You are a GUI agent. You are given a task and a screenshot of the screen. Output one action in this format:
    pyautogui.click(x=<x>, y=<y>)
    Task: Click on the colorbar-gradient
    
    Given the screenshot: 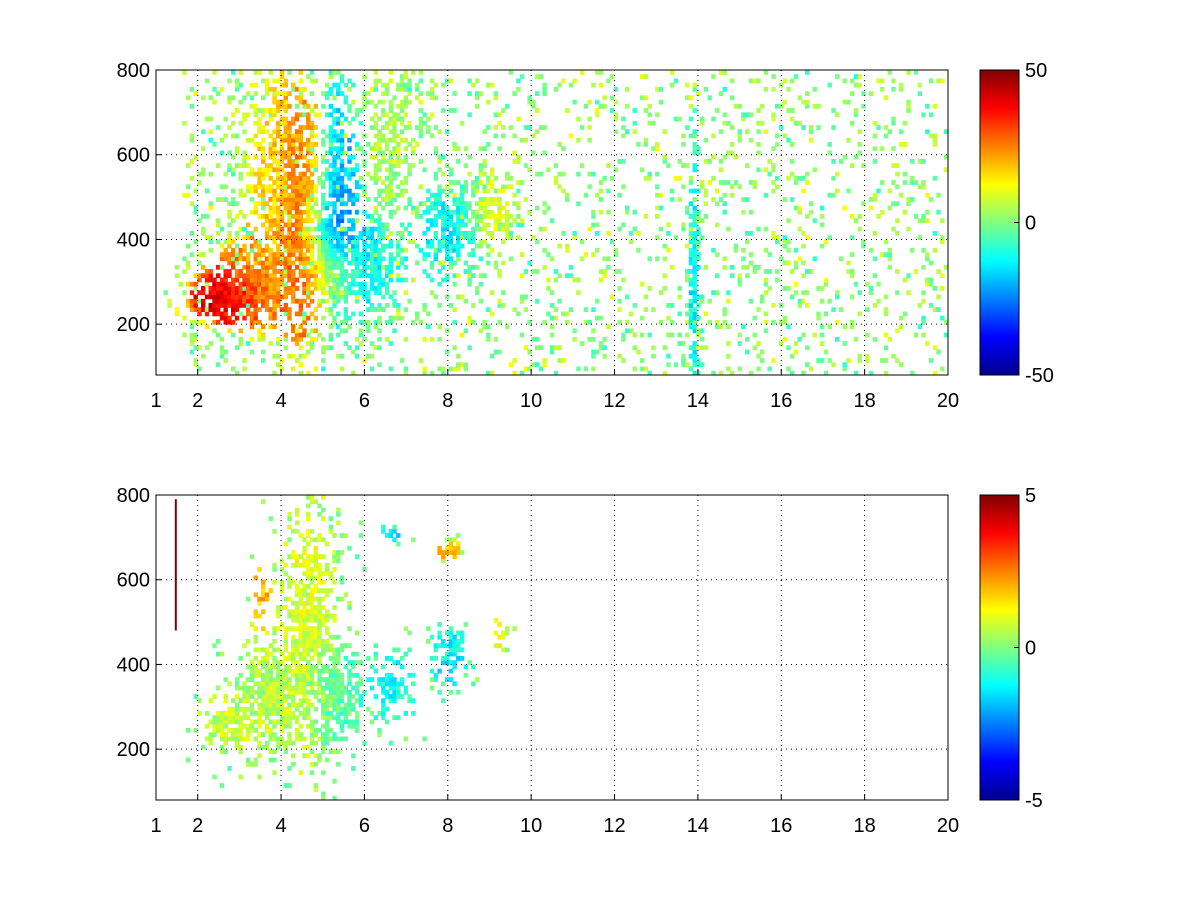 What is the action you would take?
    pyautogui.click(x=999, y=222)
    